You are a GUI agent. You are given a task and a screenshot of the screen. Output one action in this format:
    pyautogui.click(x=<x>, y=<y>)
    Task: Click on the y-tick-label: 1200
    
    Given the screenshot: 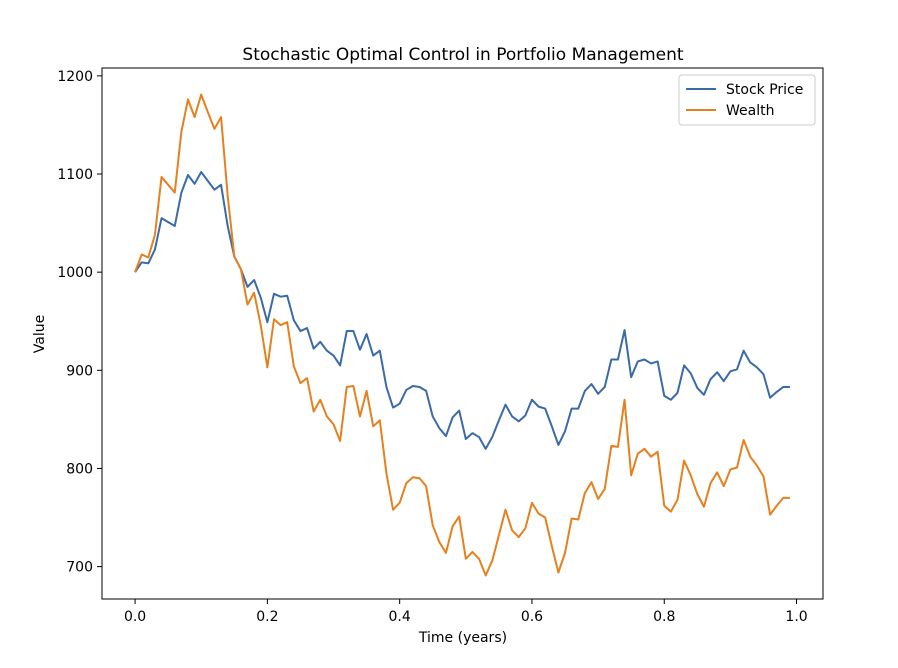 What is the action you would take?
    pyautogui.click(x=75, y=77)
    